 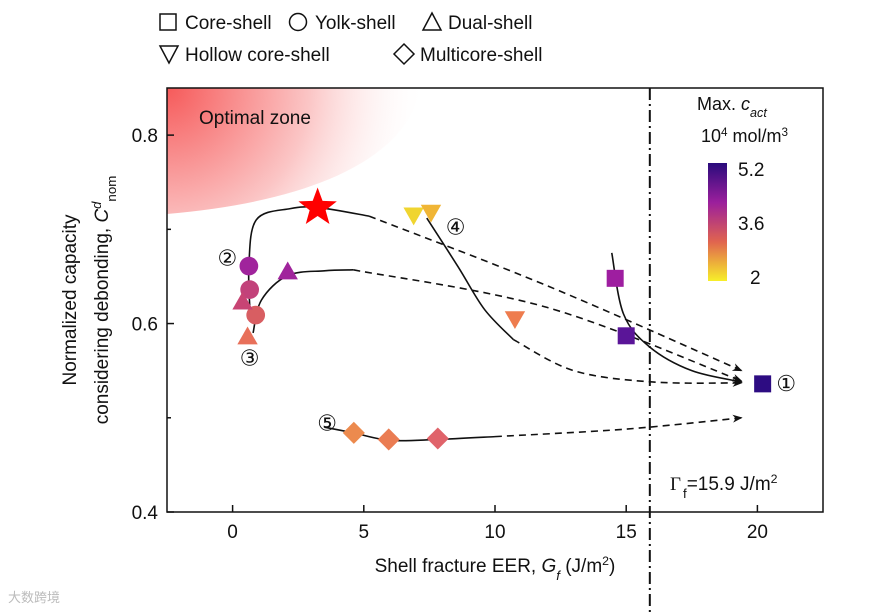 I want to click on star-data-point, so click(x=317, y=205).